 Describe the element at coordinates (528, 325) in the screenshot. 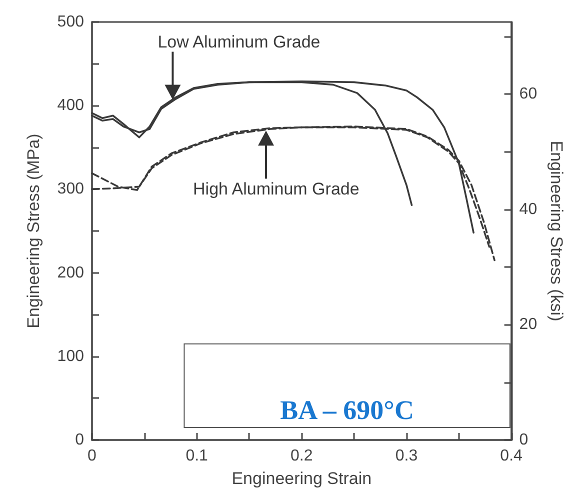

I see `y2-tick-label: 20` at that location.